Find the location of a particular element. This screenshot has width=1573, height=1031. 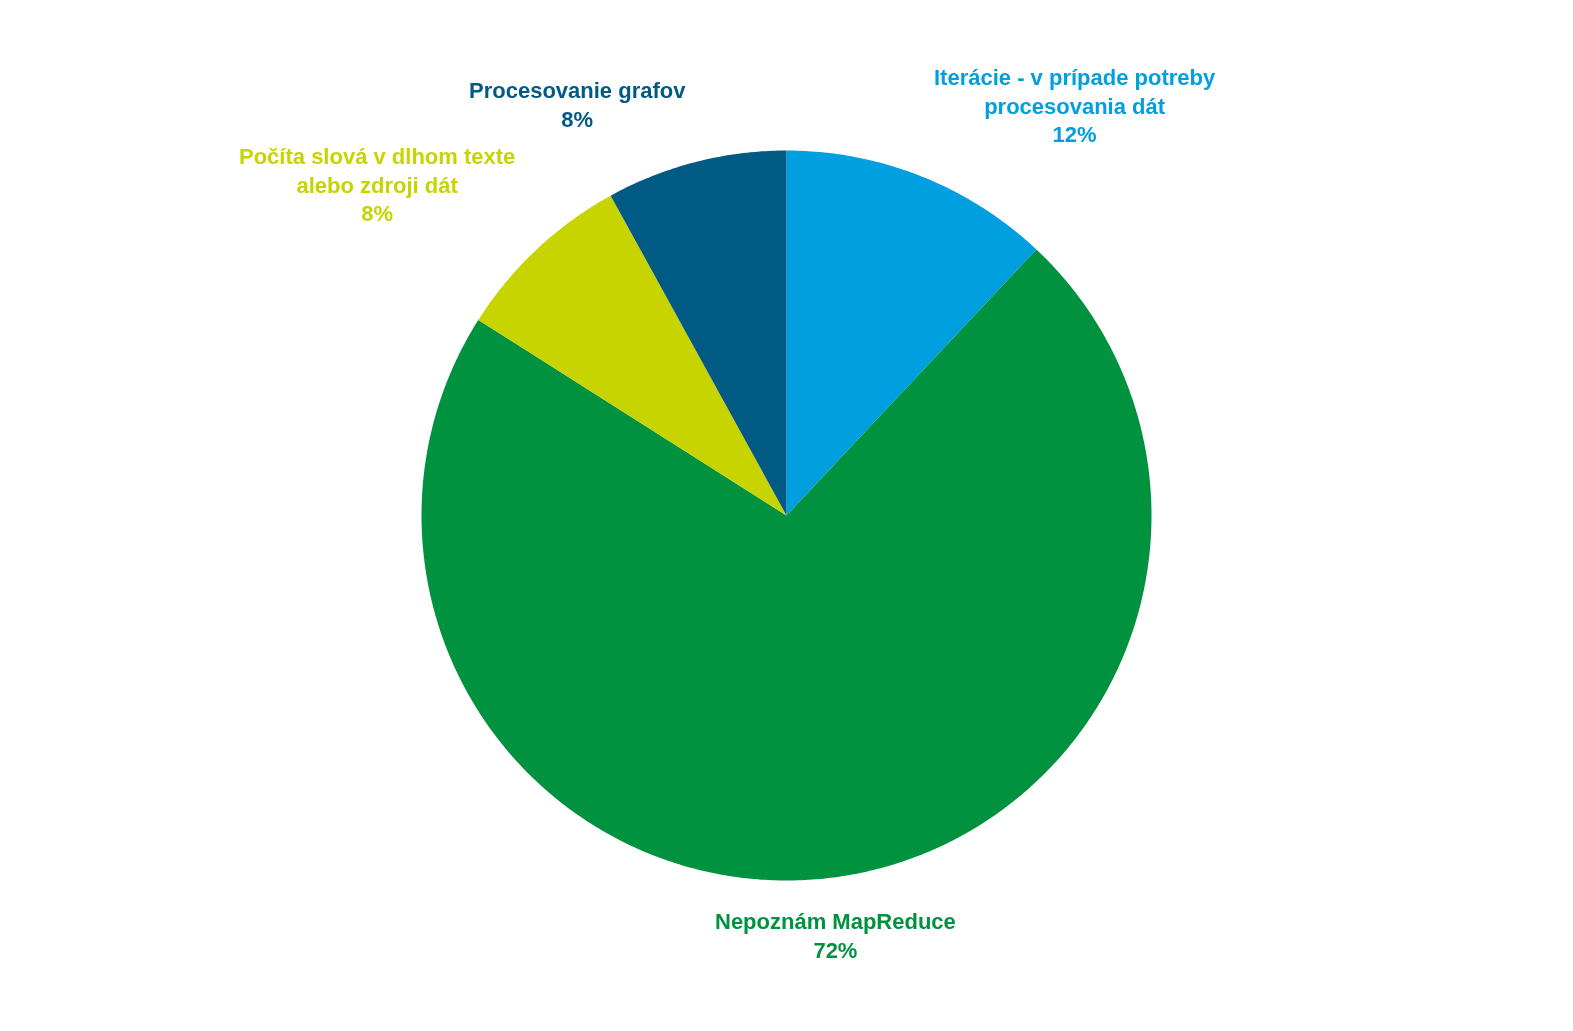

data-label: 72% is located at coordinates (835, 950).